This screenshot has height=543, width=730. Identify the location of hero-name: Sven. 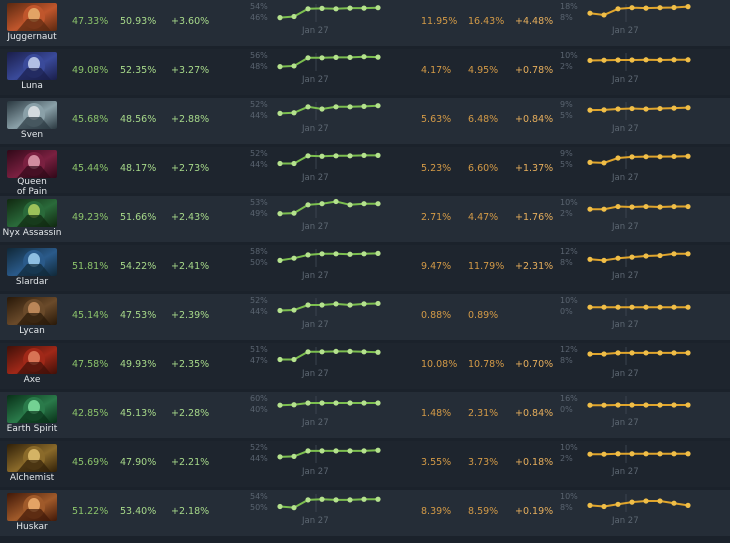
(32, 135).